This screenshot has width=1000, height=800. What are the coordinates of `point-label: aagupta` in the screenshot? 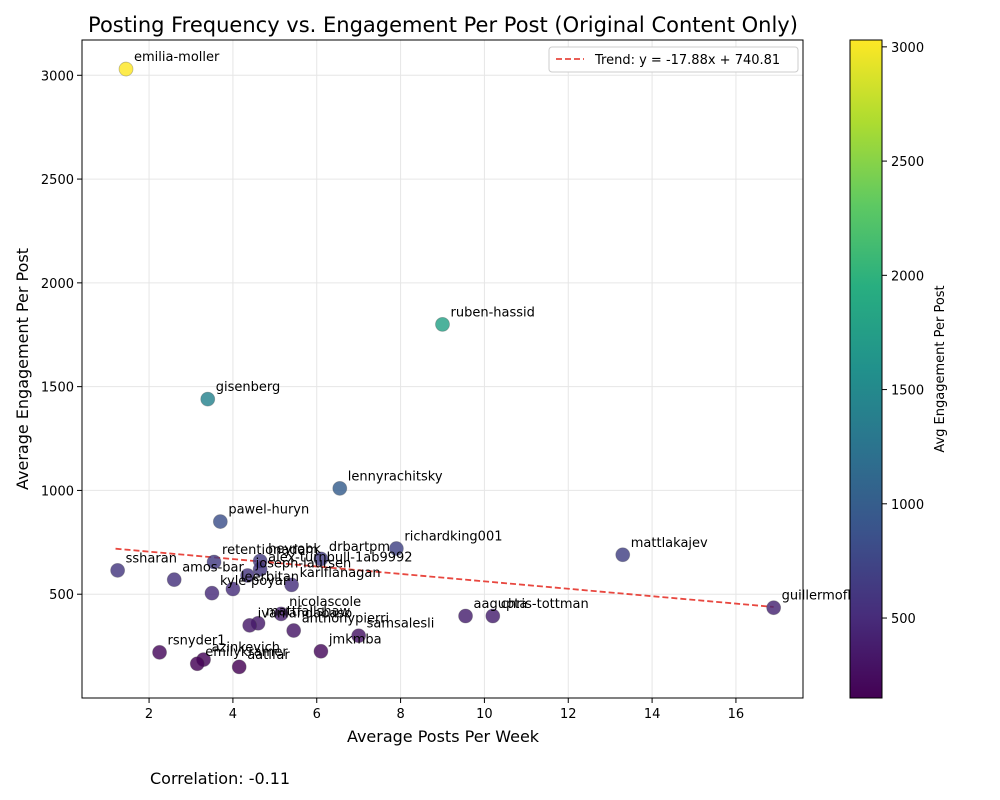 It's located at (501, 604).